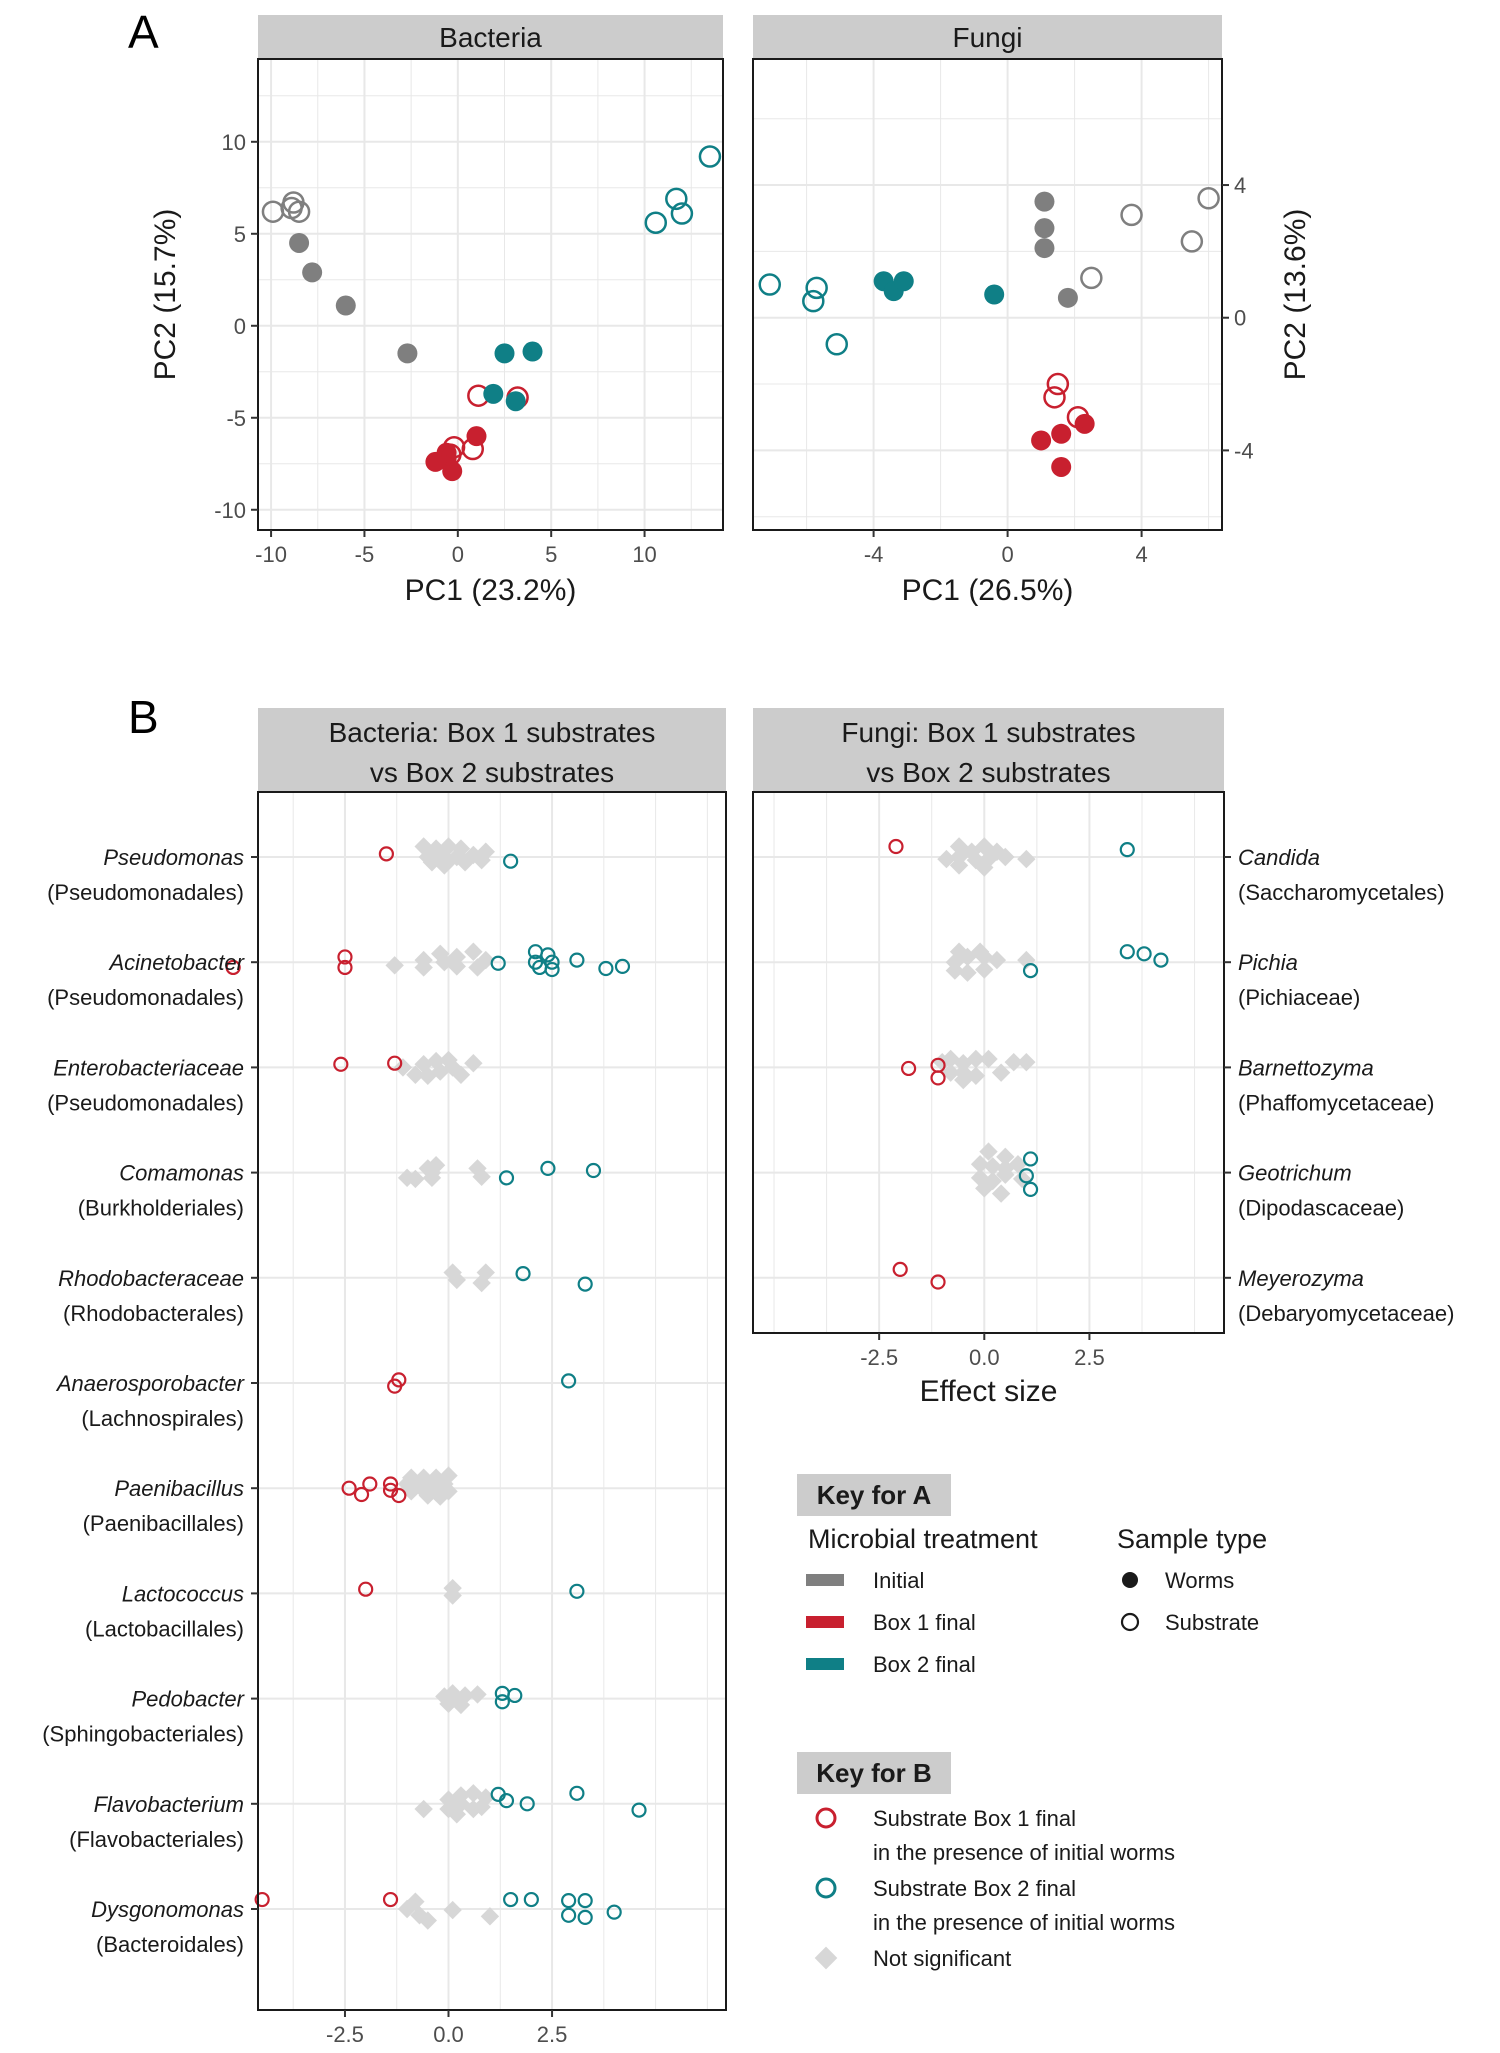 The width and height of the screenshot is (1500, 2053). Describe the element at coordinates (1024, 1922) in the screenshot. I see `legend-label: in the presence of initial worms` at that location.